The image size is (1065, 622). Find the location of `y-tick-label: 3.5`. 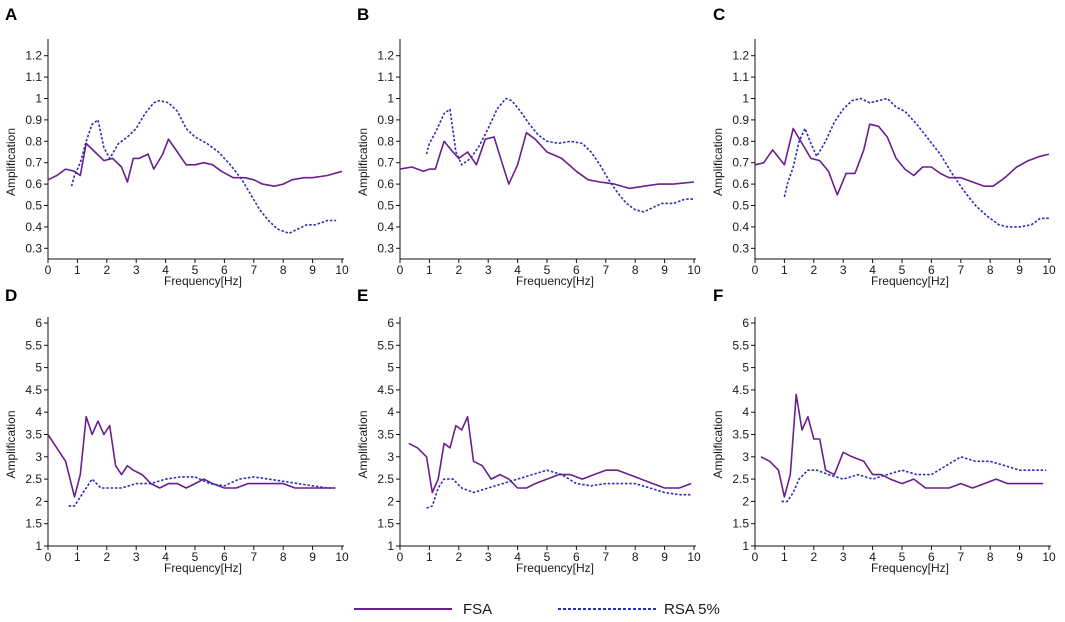

y-tick-label: 3.5 is located at coordinates (385, 435).